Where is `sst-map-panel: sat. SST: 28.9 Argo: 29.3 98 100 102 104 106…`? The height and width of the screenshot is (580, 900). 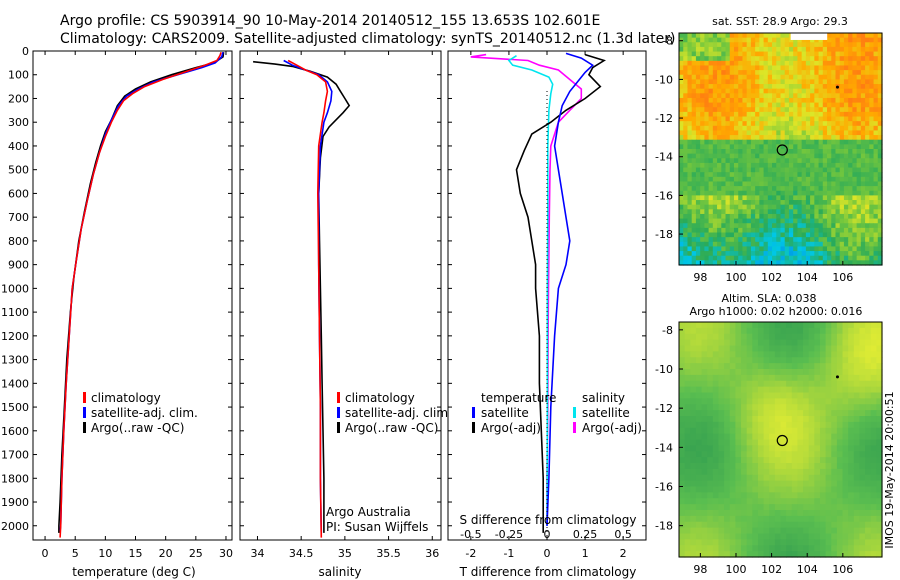
sst-map-panel: sat. SST: 28.9 Argo: 29.3 98 100 102 104 106… is located at coordinates (769, 149).